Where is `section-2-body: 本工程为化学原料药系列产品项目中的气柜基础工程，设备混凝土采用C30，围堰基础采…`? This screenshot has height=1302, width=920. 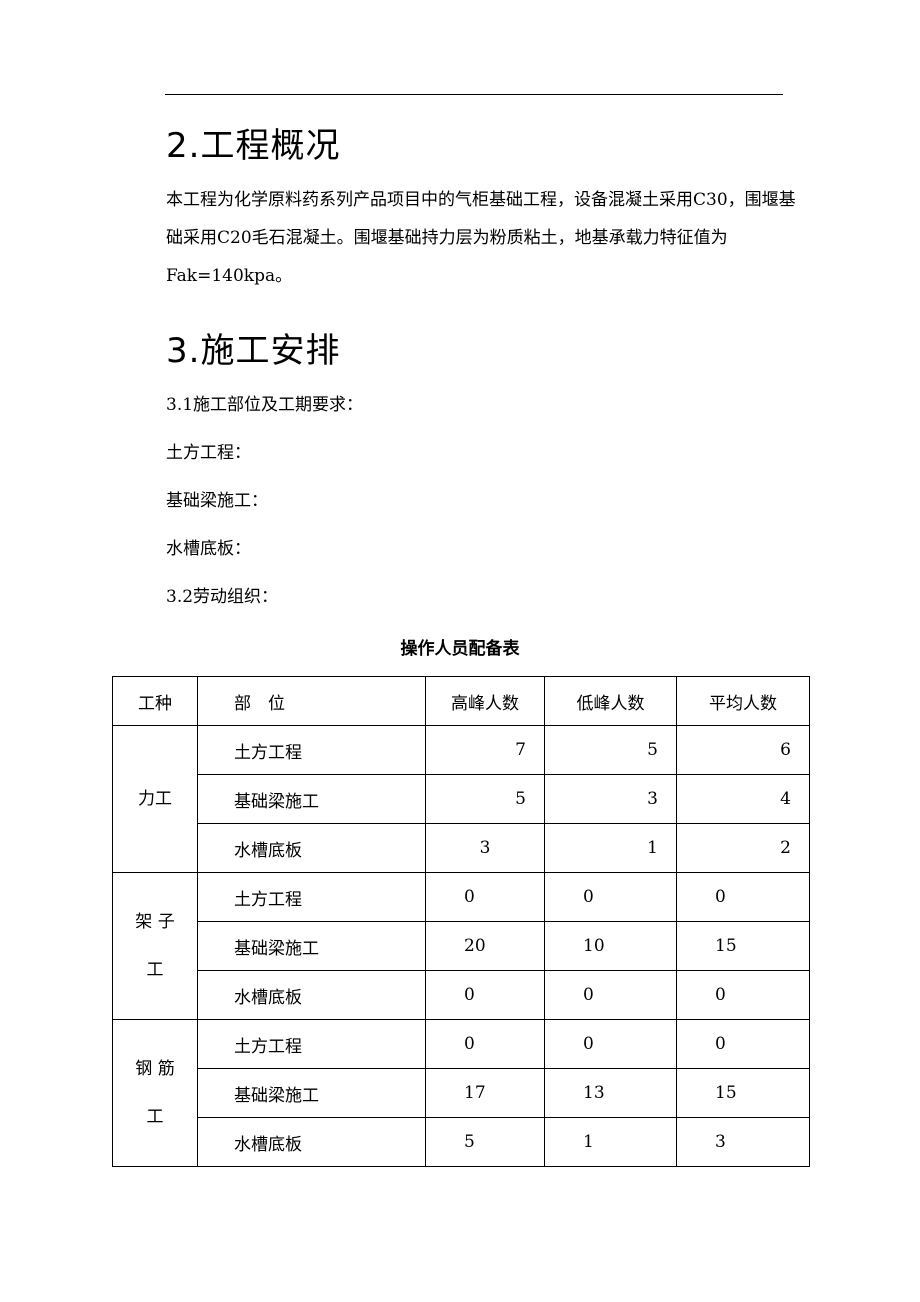
section-2-body: 本工程为化学原料药系列产品项目中的气柜基础工程，设备混凝土采用C30，围堰基础采… is located at coordinates (481, 238).